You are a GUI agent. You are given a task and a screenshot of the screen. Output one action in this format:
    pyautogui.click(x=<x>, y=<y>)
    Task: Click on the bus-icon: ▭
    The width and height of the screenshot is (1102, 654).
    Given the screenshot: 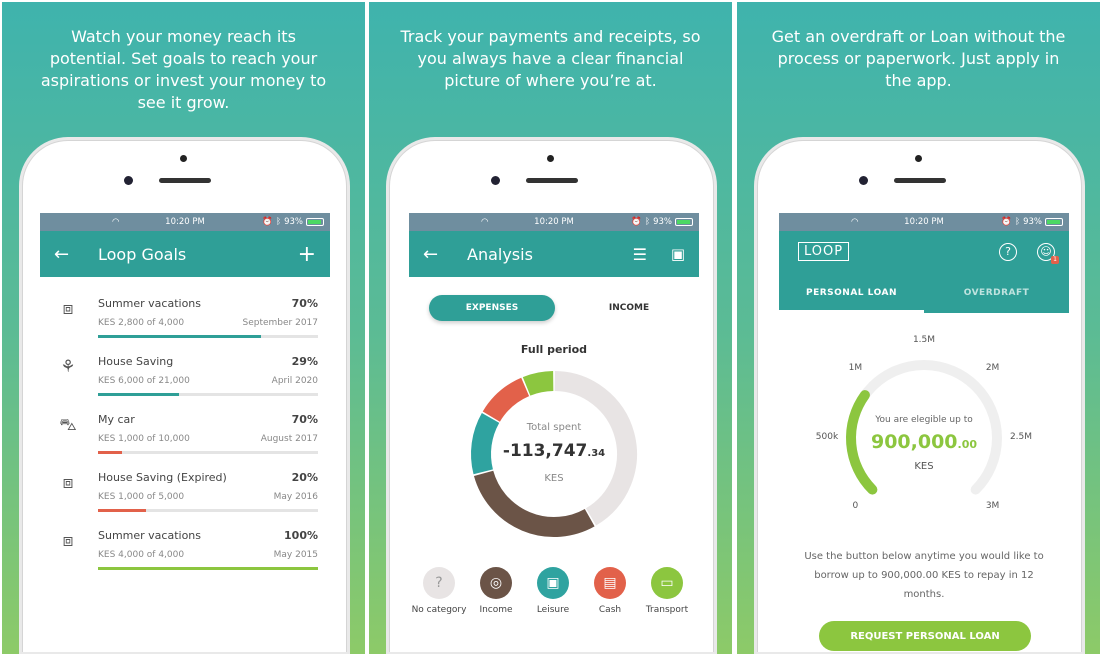 What is the action you would take?
    pyautogui.click(x=667, y=583)
    